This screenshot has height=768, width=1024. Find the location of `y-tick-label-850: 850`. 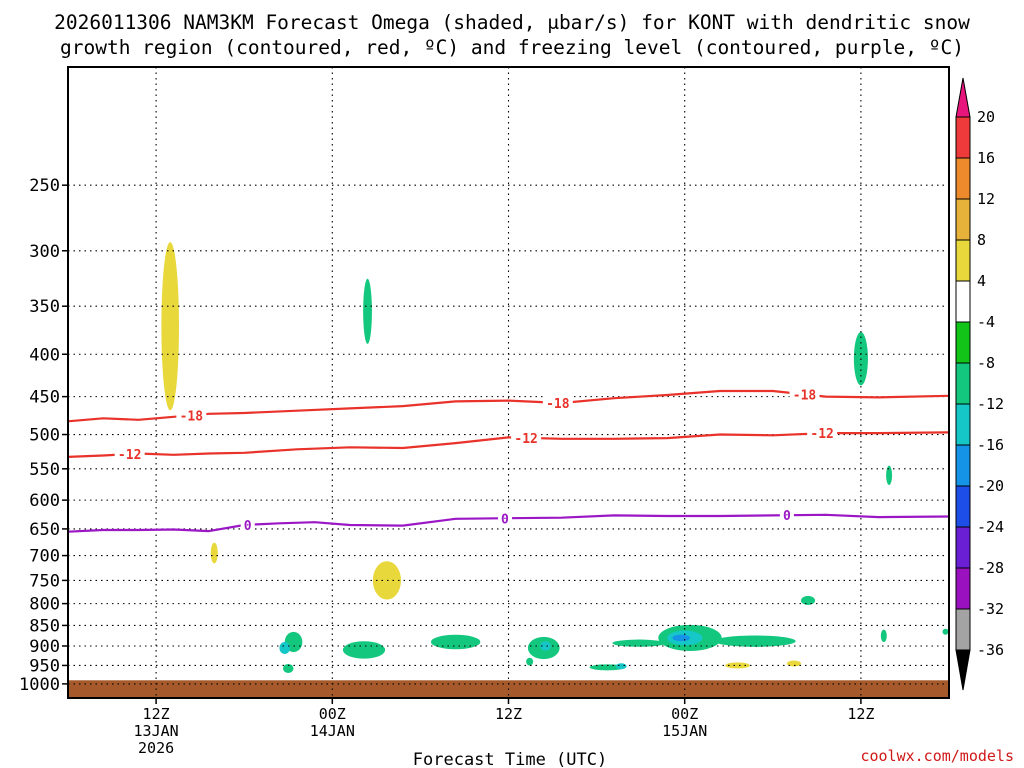

y-tick-label-850: 850 is located at coordinates (44, 626).